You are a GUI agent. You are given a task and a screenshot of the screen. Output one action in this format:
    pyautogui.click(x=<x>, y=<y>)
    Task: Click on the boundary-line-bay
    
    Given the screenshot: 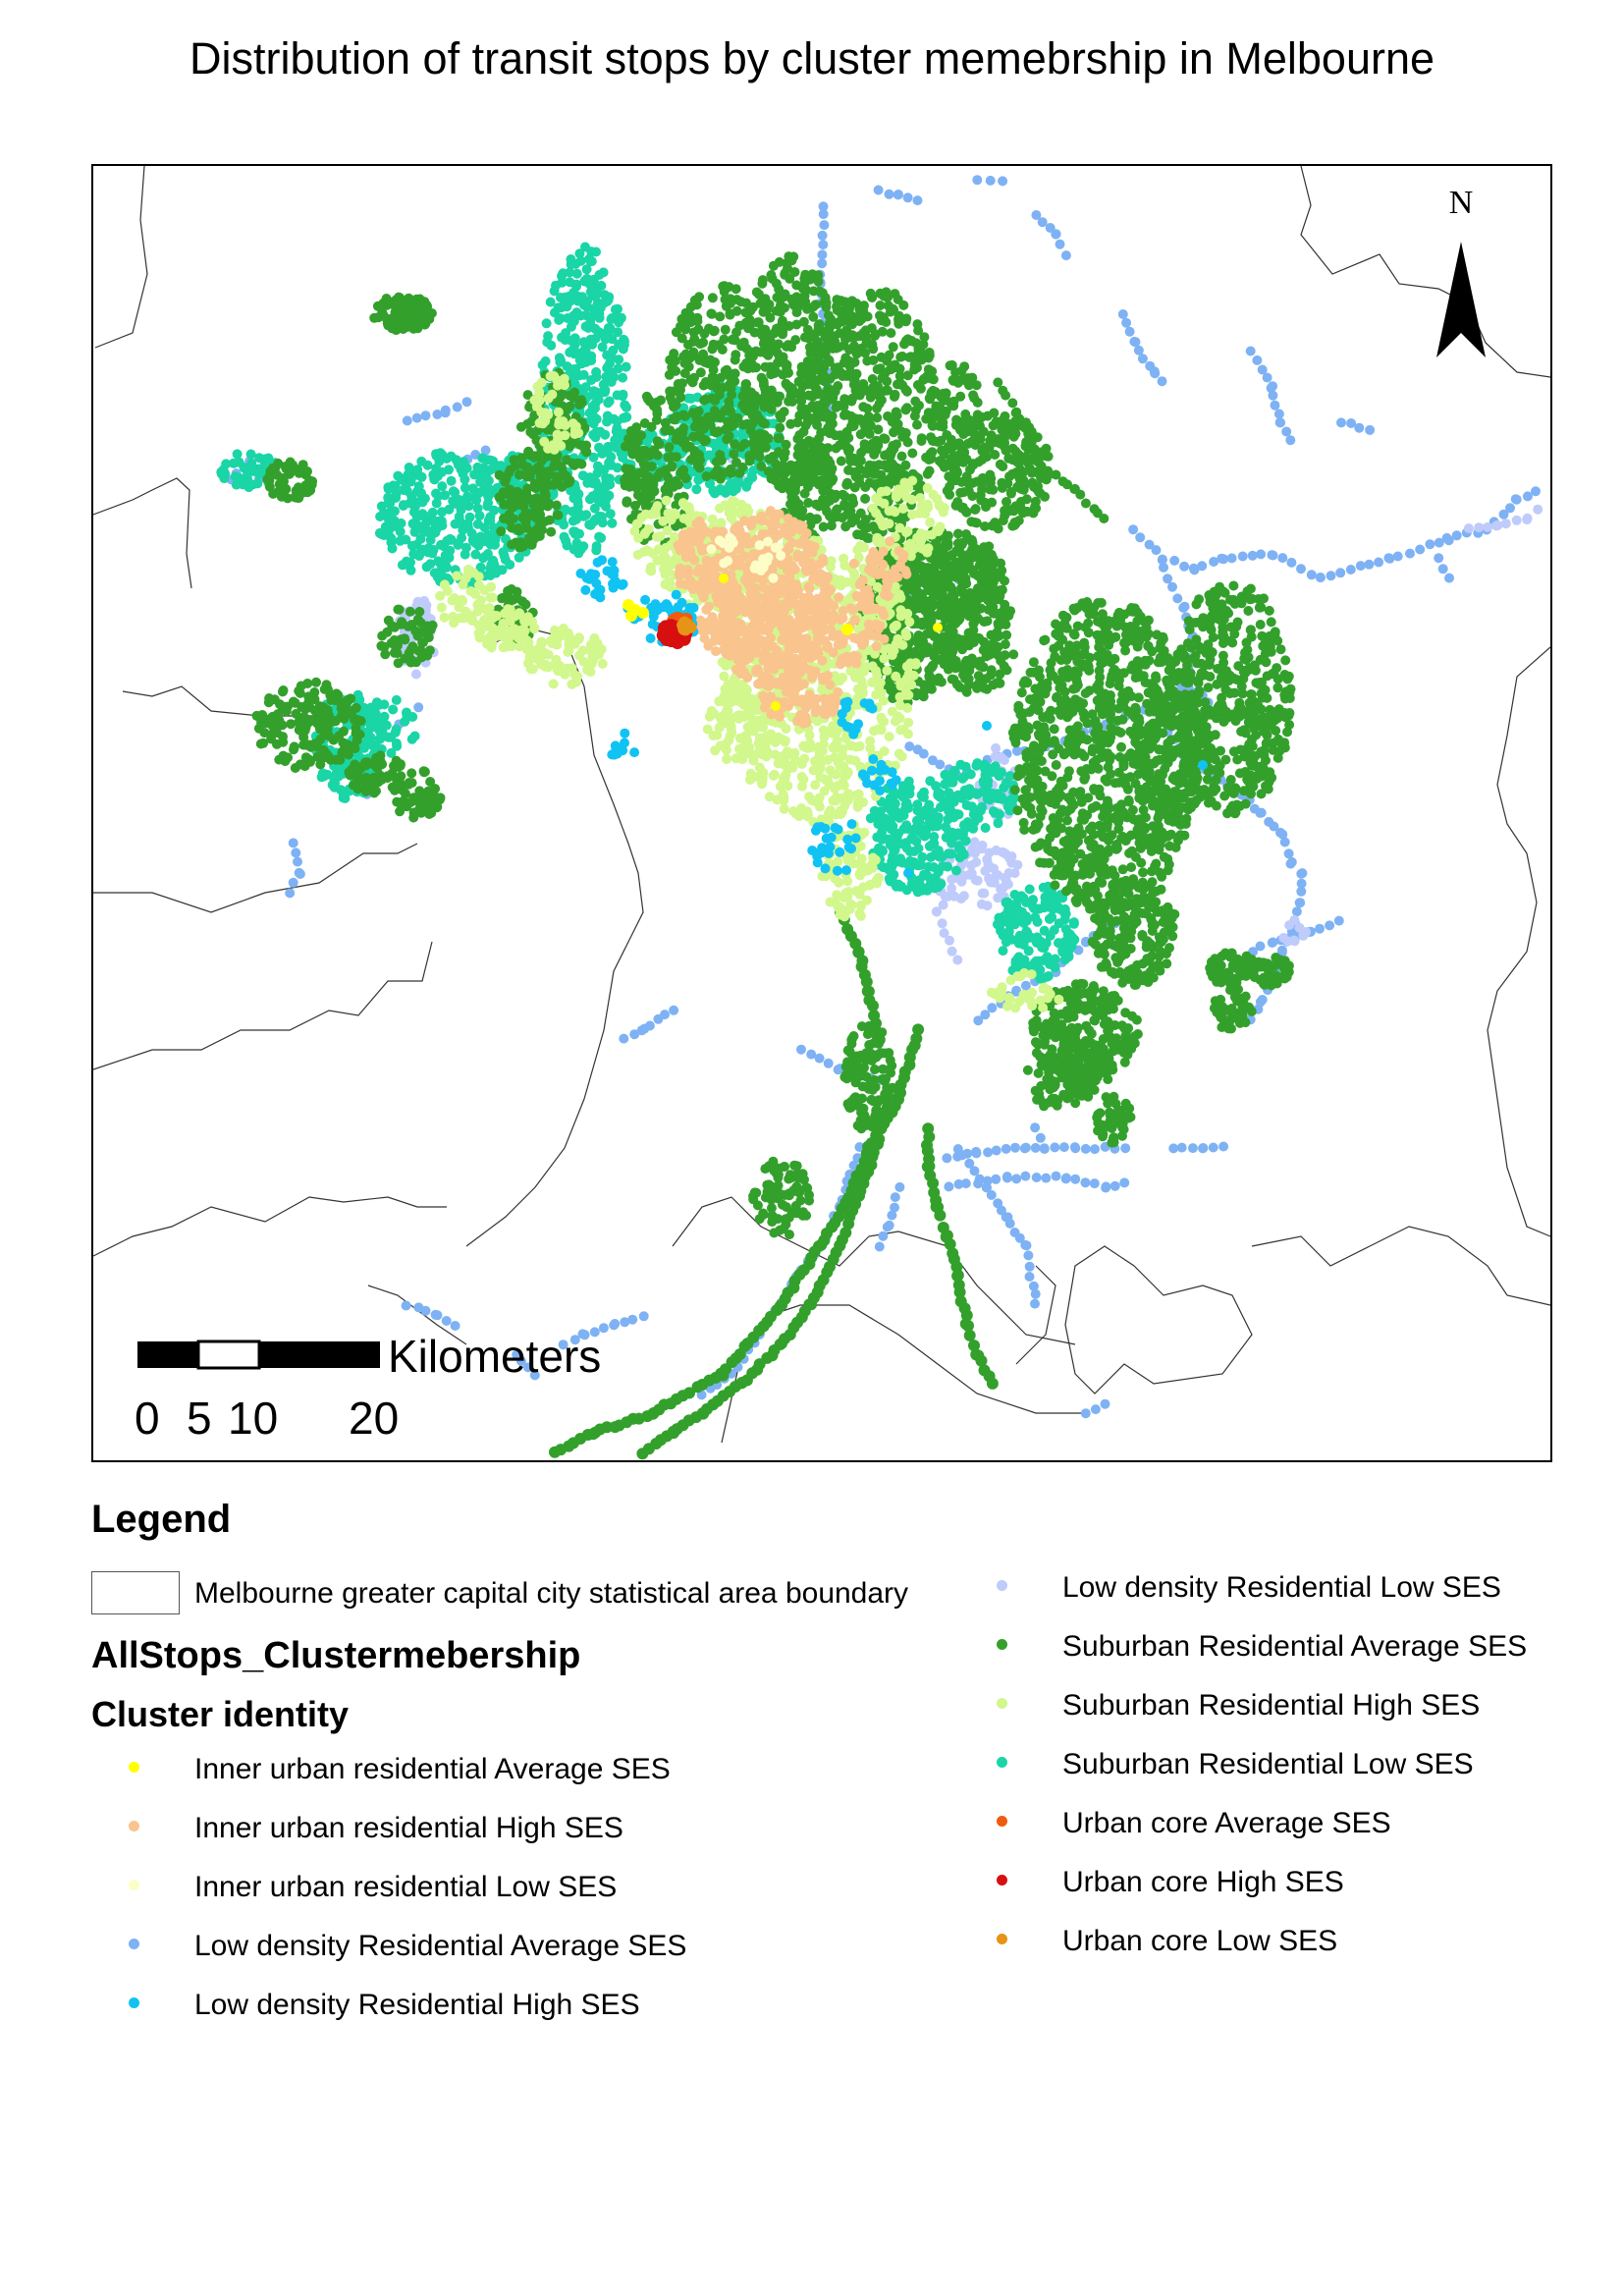 What is the action you would take?
    pyautogui.click(x=554, y=937)
    